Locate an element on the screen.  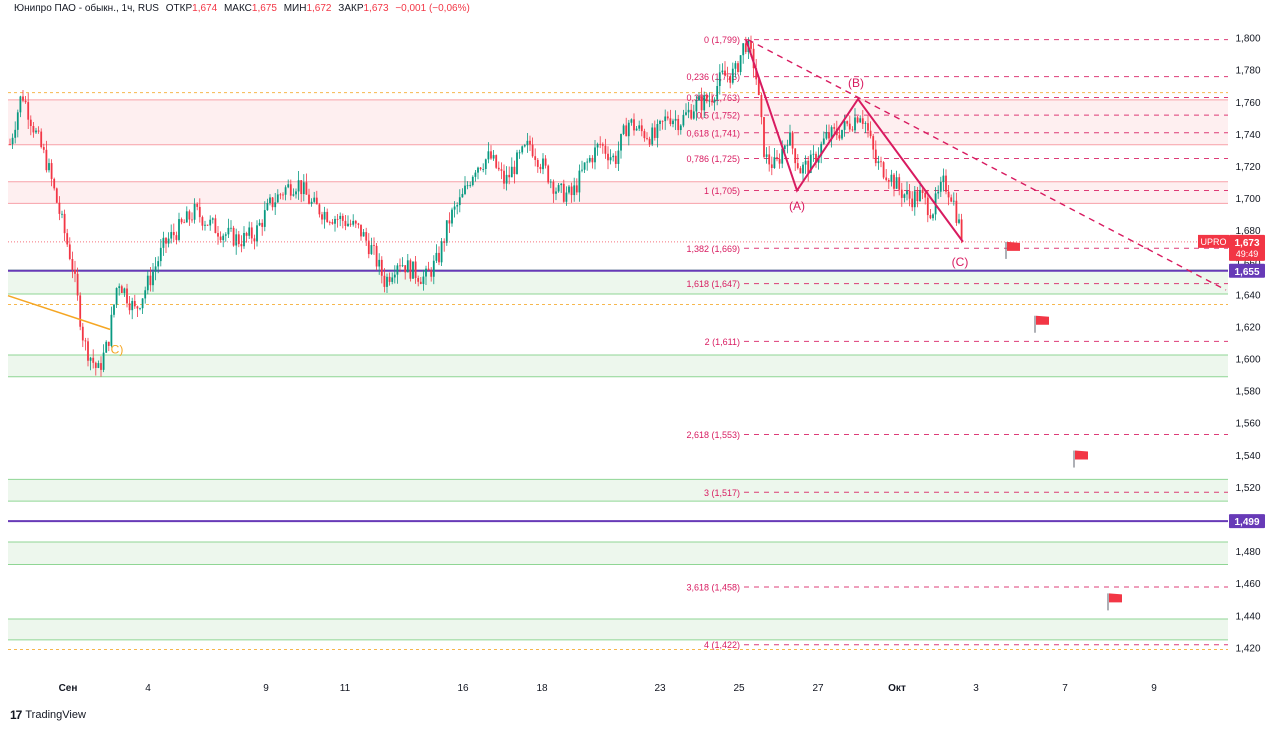
y-tick-label: 1,620 is located at coordinates (1247, 327).